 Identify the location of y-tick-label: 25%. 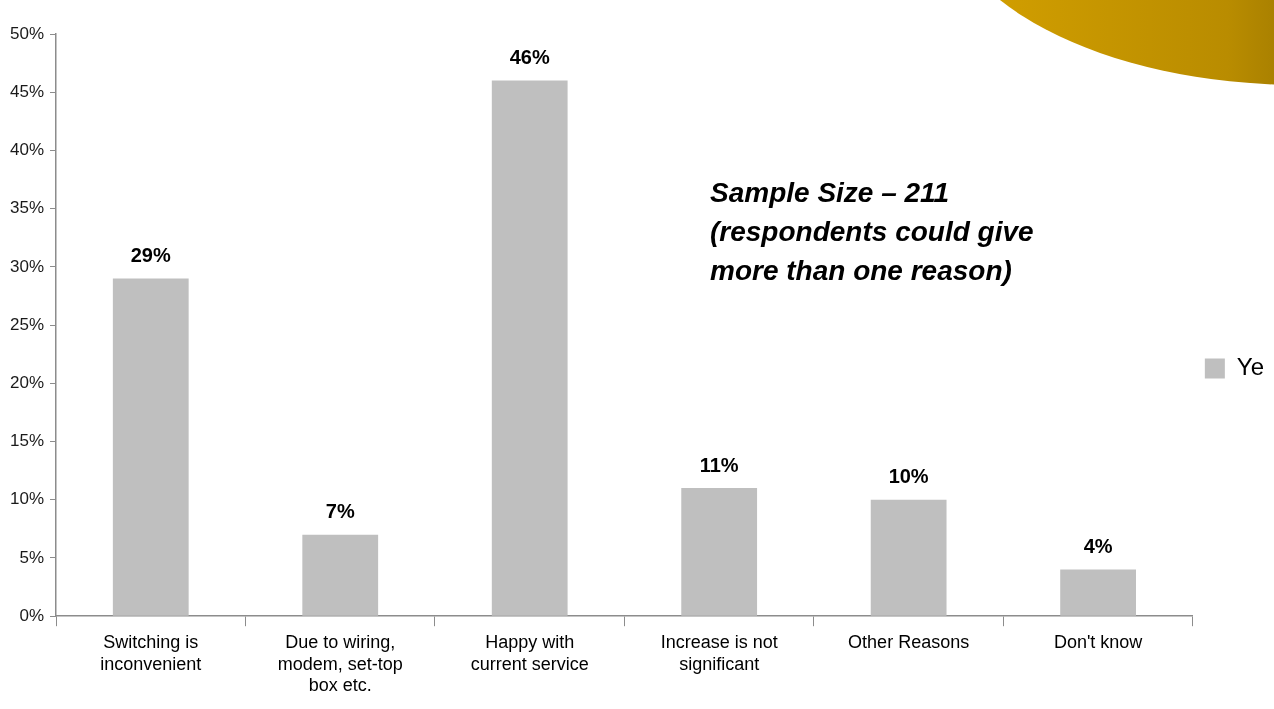
(27, 324).